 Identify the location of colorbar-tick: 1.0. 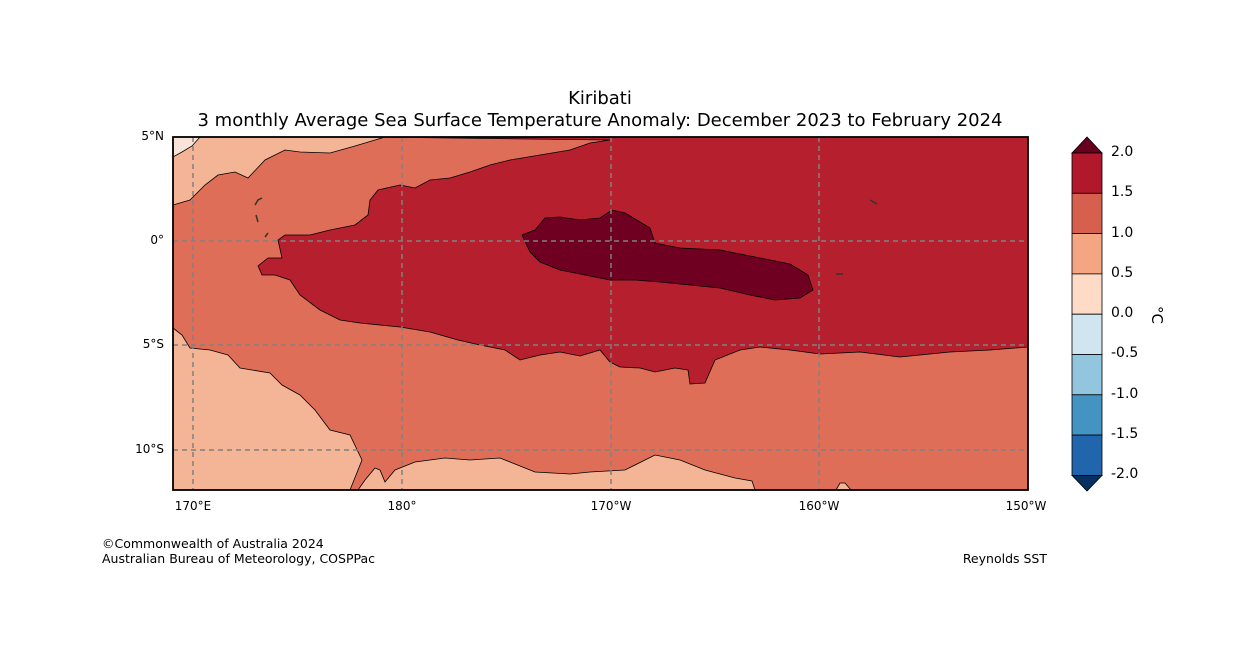
(1122, 233).